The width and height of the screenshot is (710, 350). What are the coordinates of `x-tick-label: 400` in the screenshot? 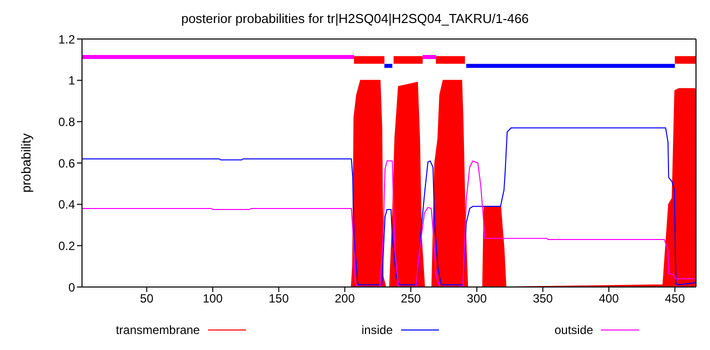 It's located at (609, 299).